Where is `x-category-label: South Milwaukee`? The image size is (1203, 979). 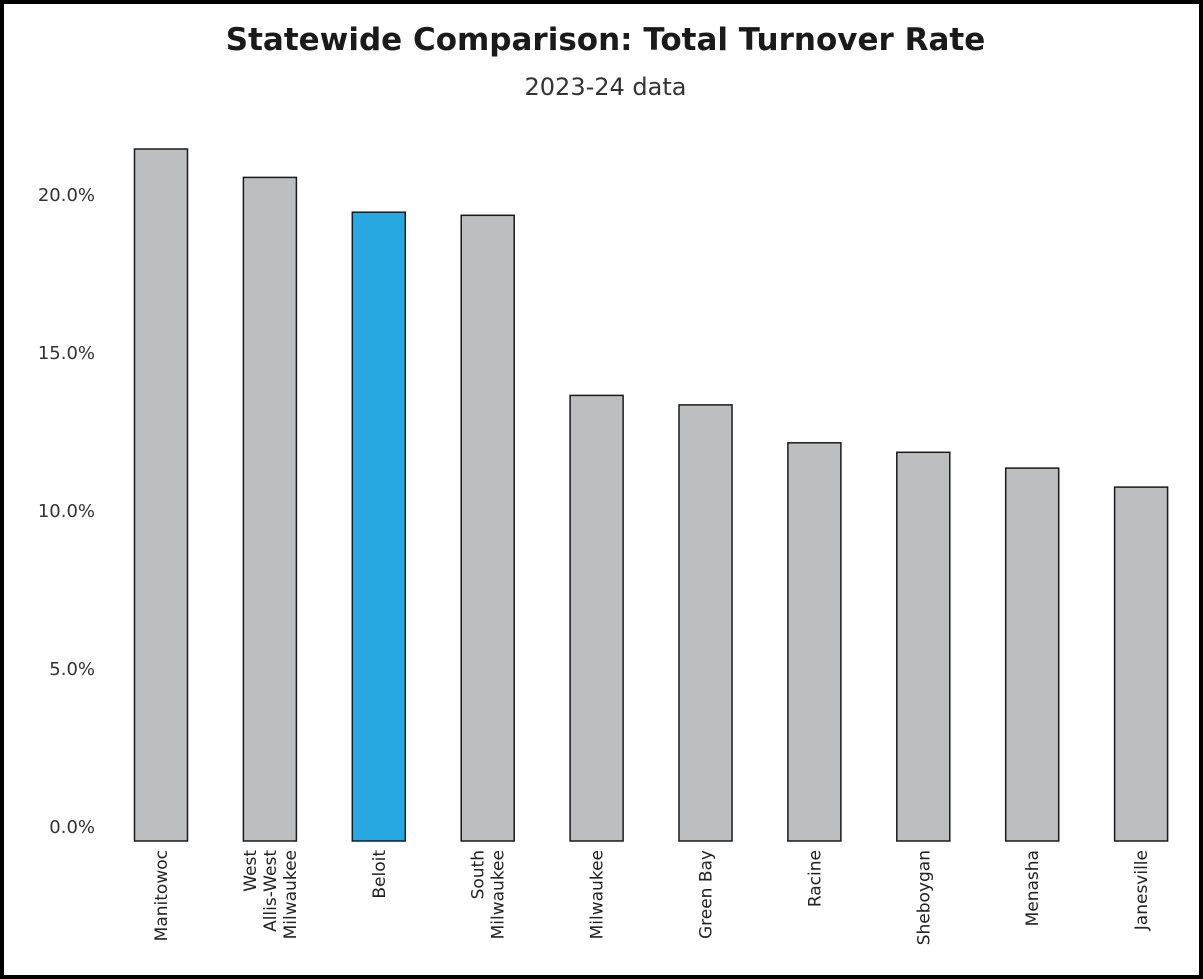
x-category-label: South Milwaukee is located at coordinates (489, 894).